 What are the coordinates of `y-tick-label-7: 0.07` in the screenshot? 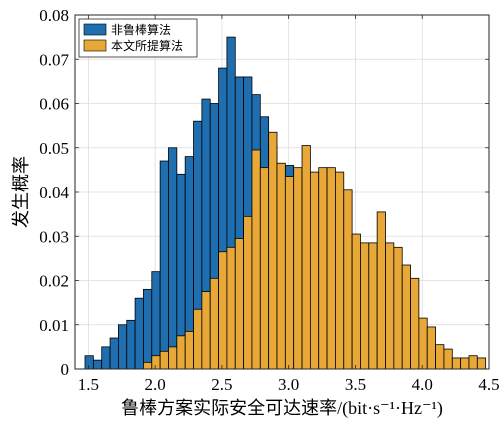 It's located at (54, 59).